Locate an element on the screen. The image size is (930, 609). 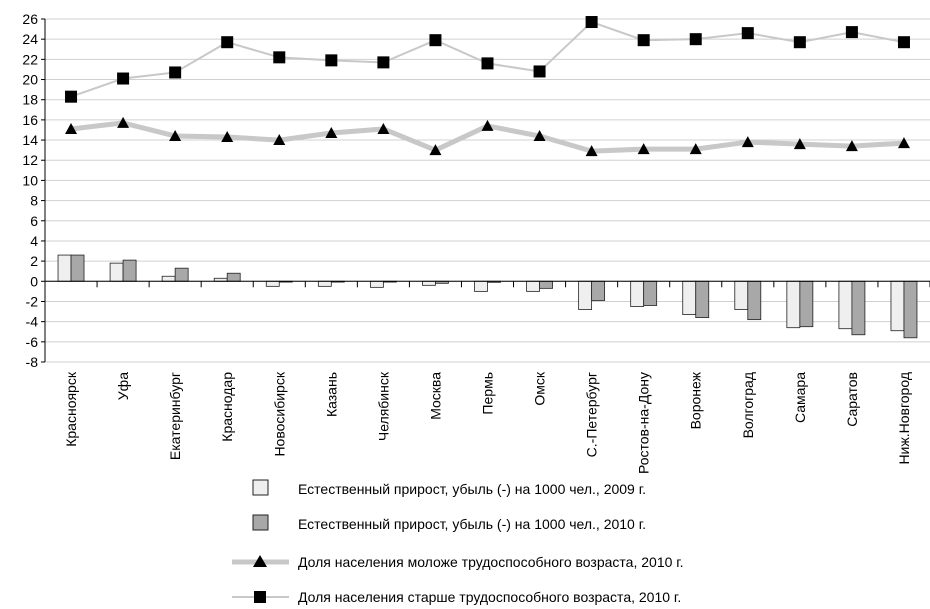
x-category-label: Казань is located at coordinates (331, 394).